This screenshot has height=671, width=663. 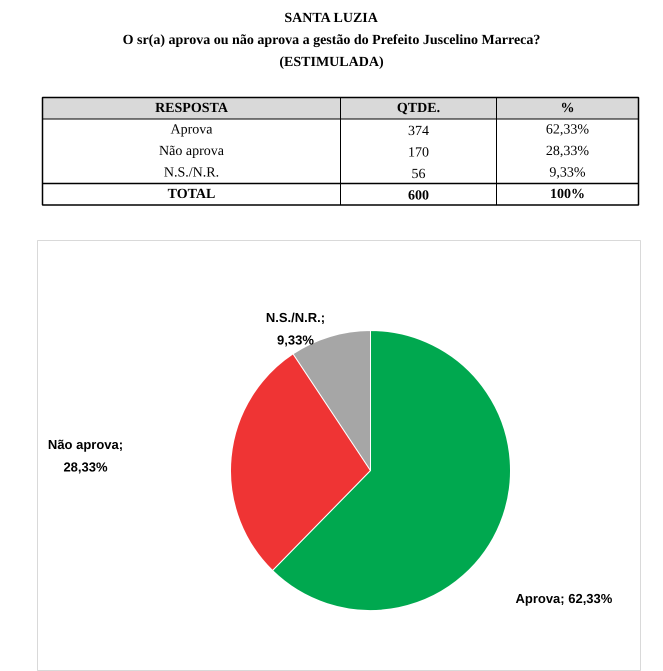 What do you see at coordinates (419, 174) in the screenshot?
I see `text: 56` at bounding box center [419, 174].